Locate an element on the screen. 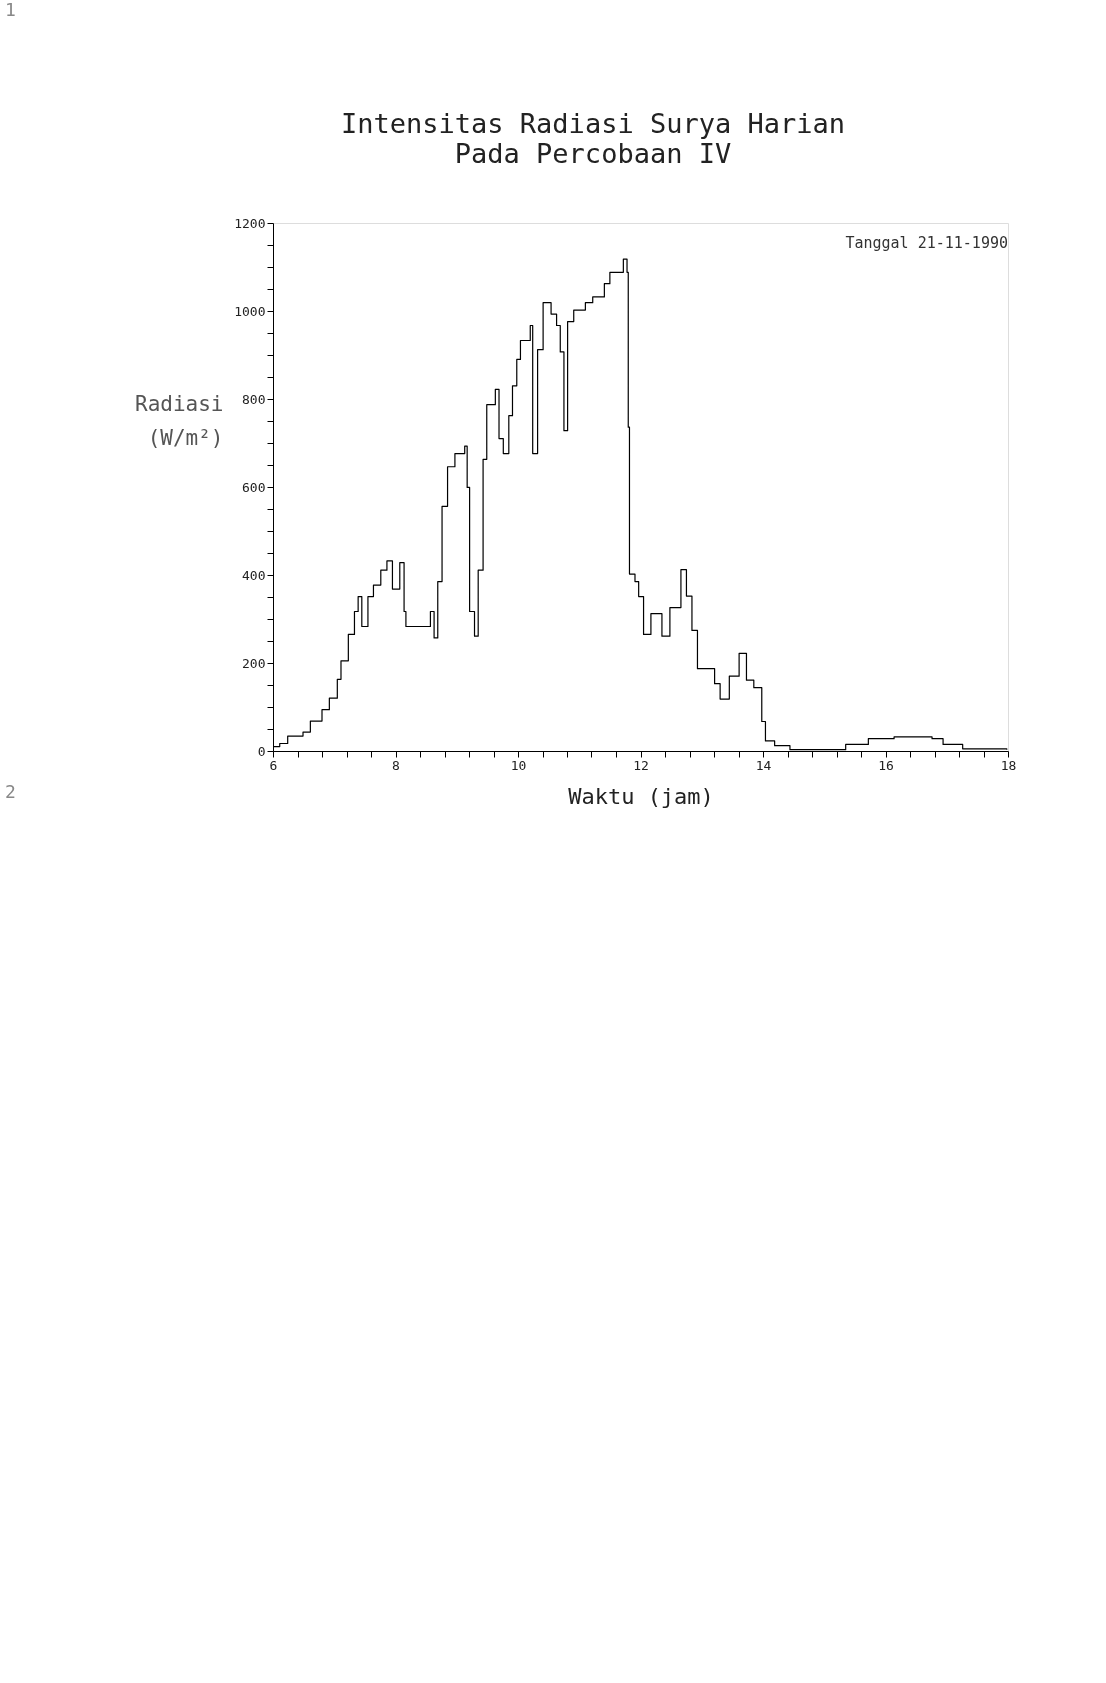  y-tick-label: 1000 is located at coordinates (250, 311).